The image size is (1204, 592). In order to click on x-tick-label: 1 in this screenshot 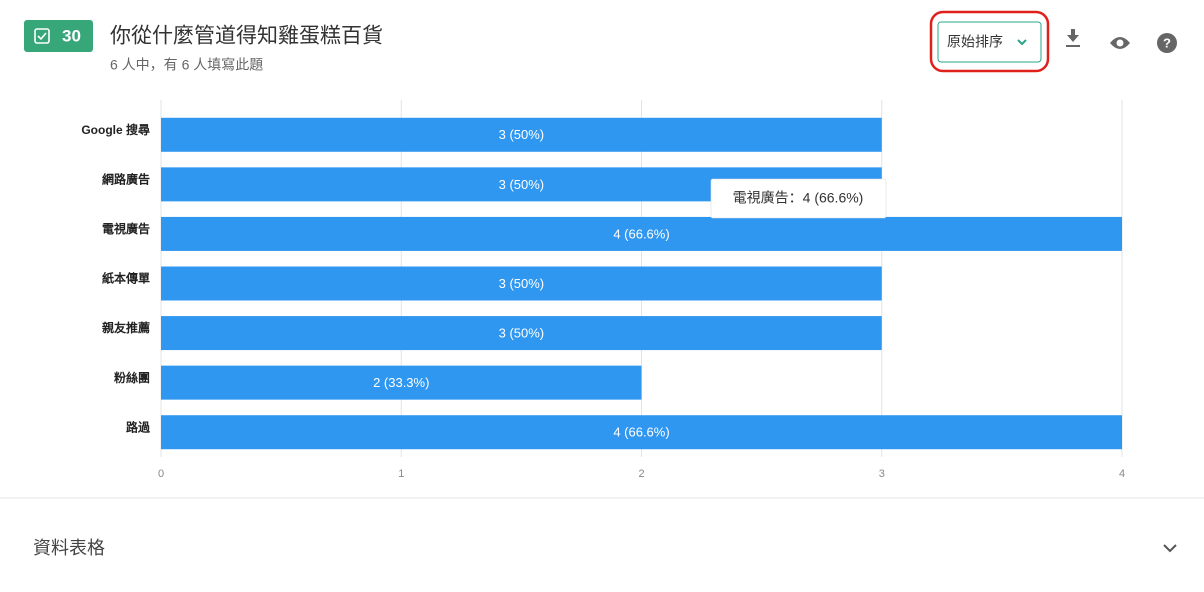, I will do `click(401, 474)`.